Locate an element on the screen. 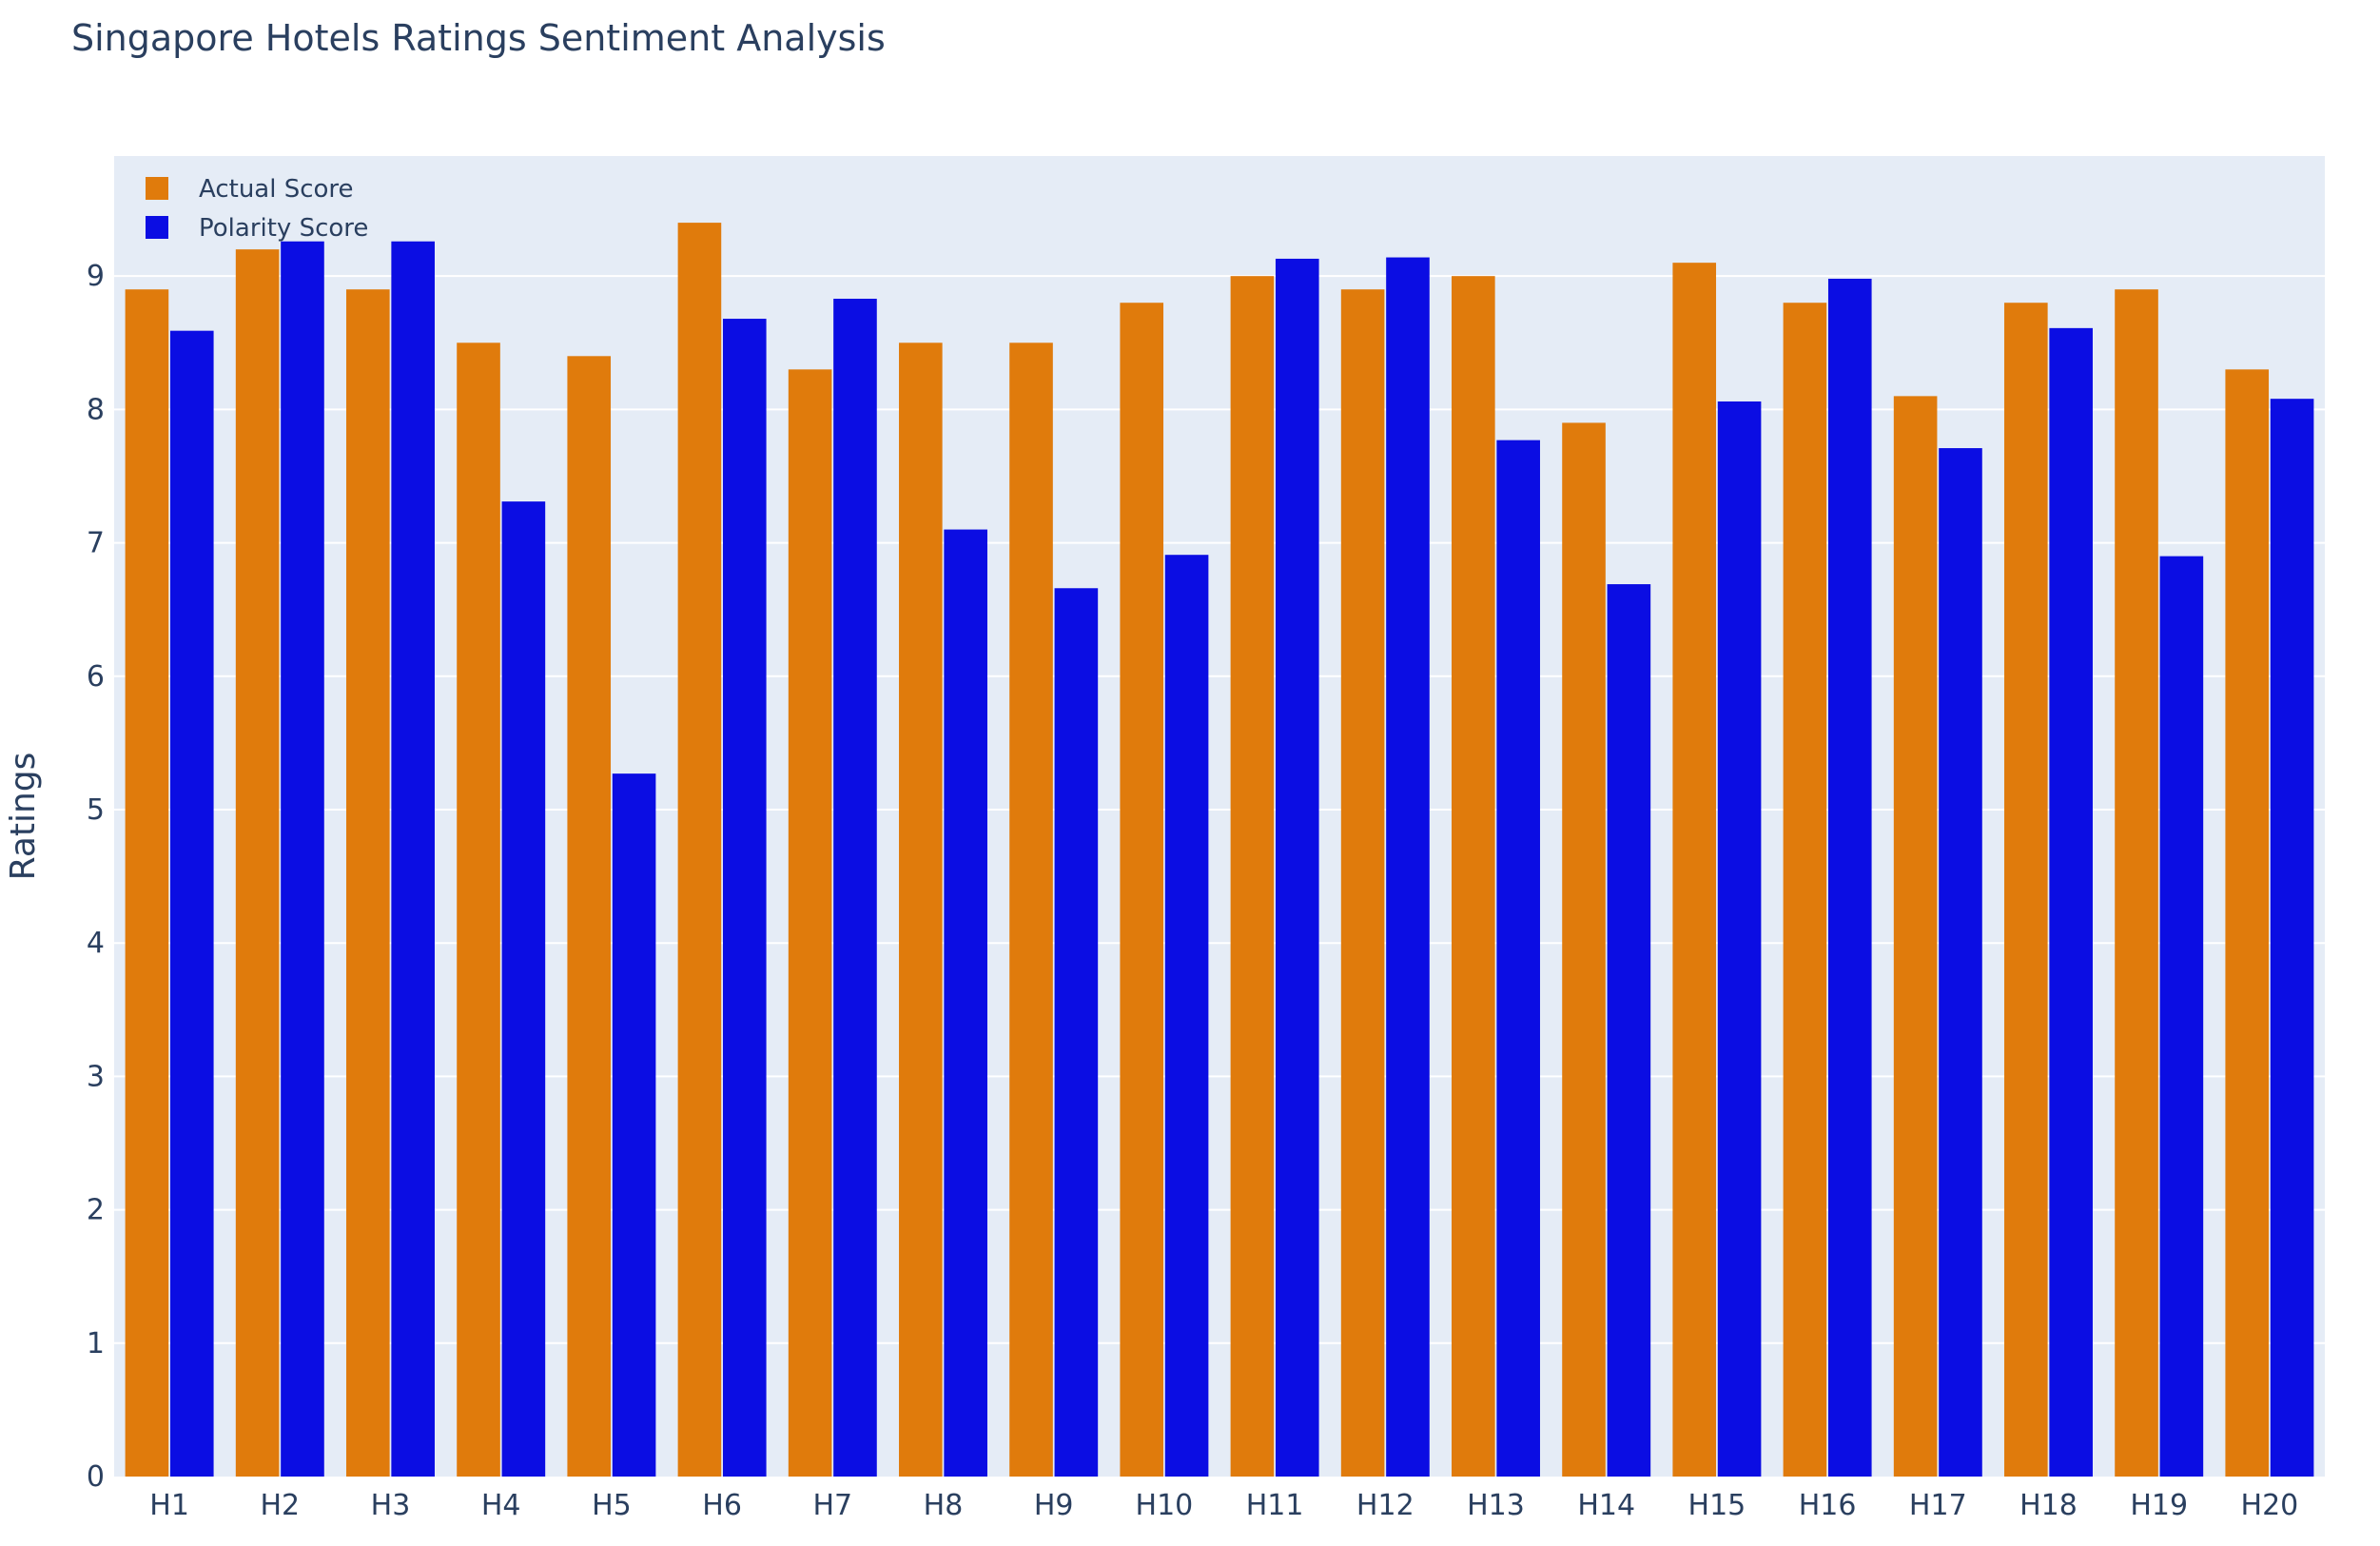 The image size is (2380, 1546). y-axis-ticks: 0 1 2 3 4 5 6 7 8 9 is located at coordinates (96, 877).